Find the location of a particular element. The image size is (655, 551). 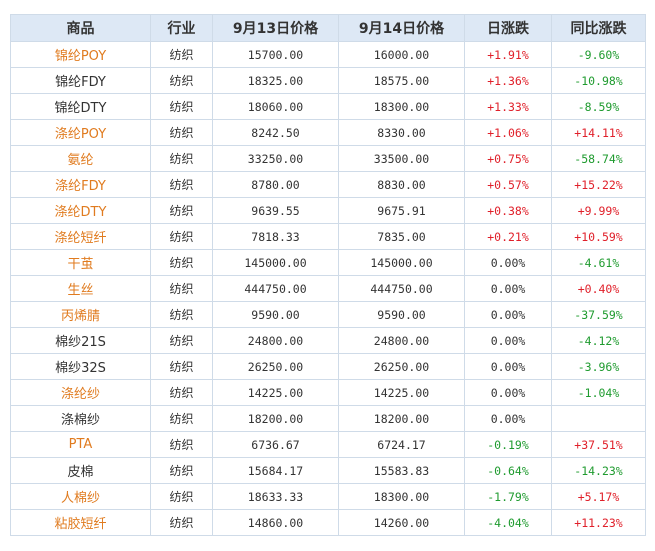

price-sep13-cell: 14860.00 is located at coordinates (275, 522).